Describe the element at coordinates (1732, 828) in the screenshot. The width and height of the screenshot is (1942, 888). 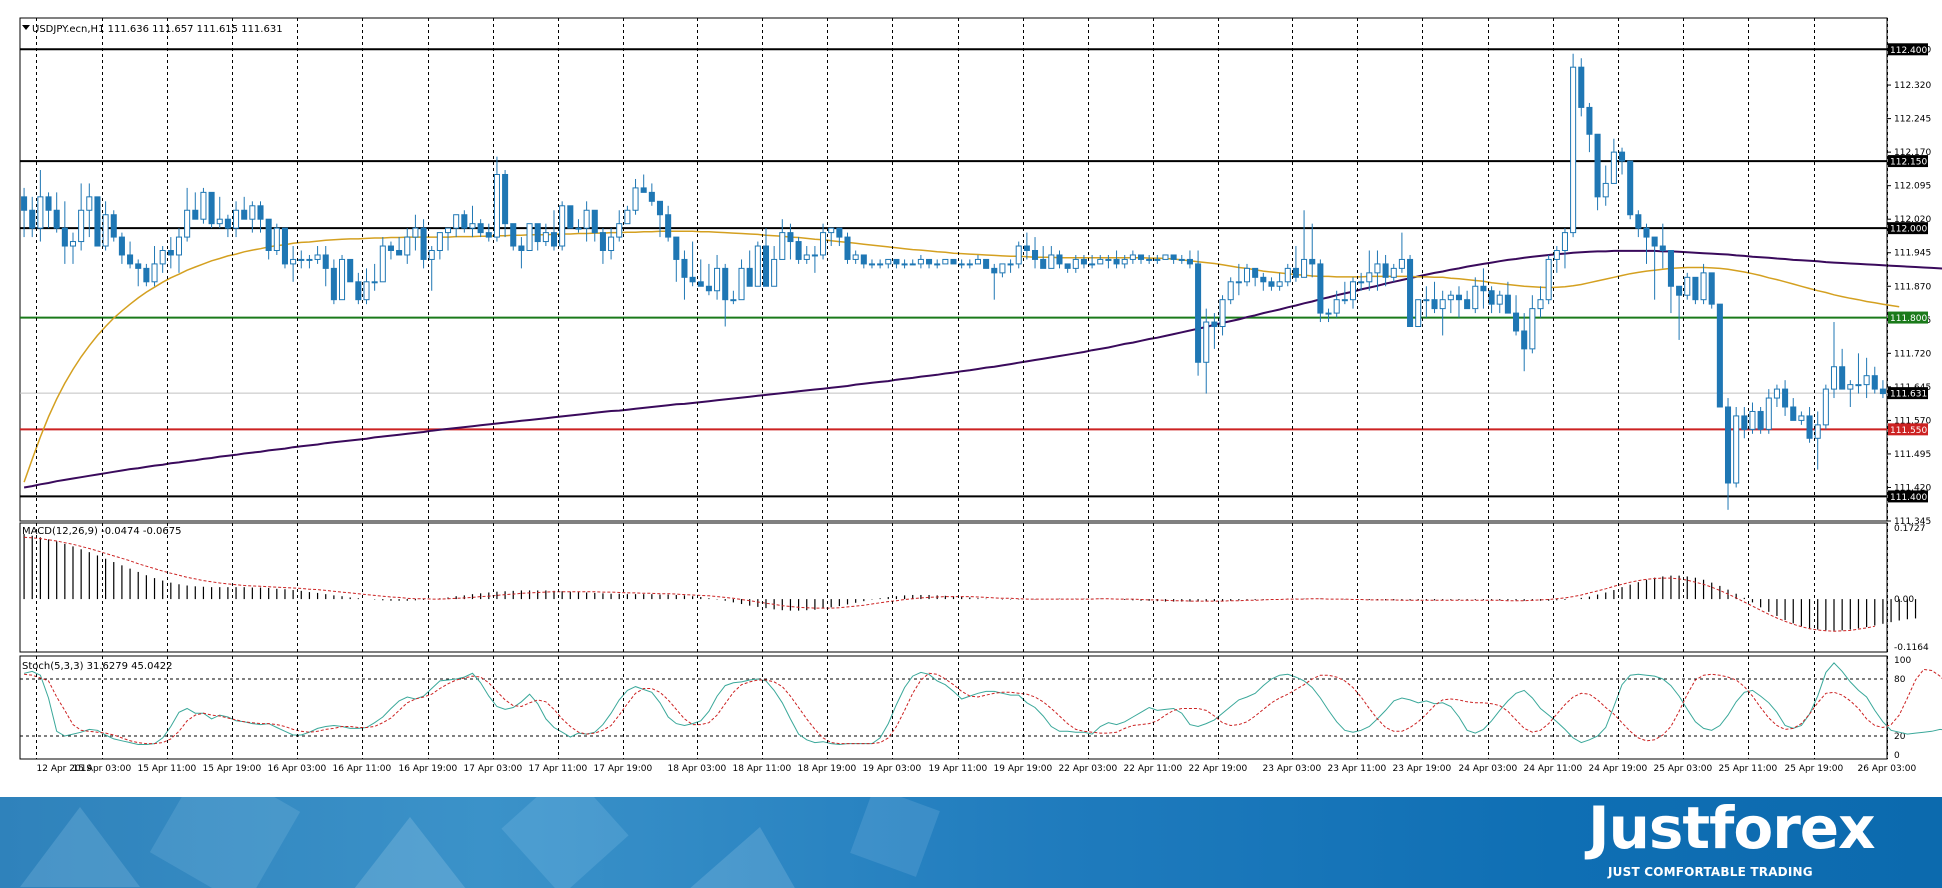
I see `brand-logo: Justforex` at that location.